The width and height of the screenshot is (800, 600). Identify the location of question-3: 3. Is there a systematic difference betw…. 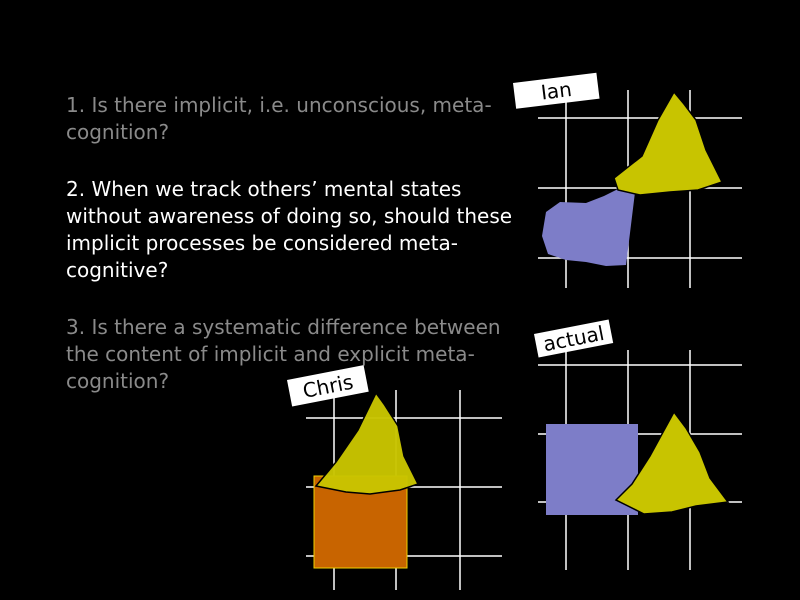
(283, 354).